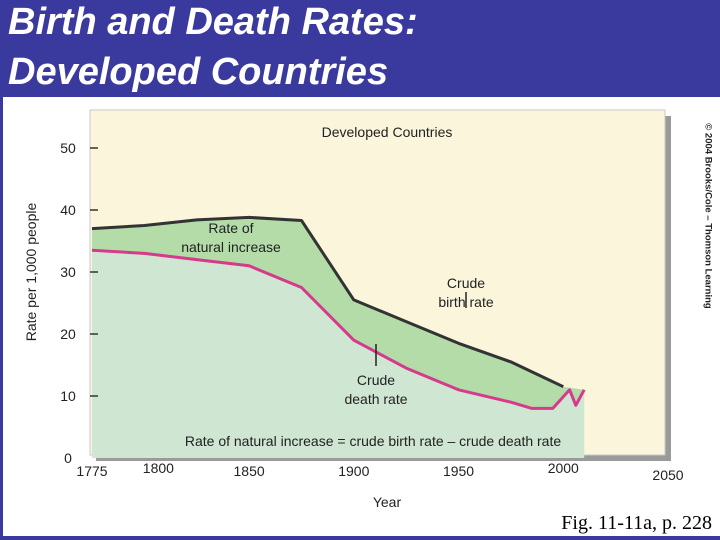  Describe the element at coordinates (360, 538) in the screenshot. I see `bottom-border-rule` at that location.